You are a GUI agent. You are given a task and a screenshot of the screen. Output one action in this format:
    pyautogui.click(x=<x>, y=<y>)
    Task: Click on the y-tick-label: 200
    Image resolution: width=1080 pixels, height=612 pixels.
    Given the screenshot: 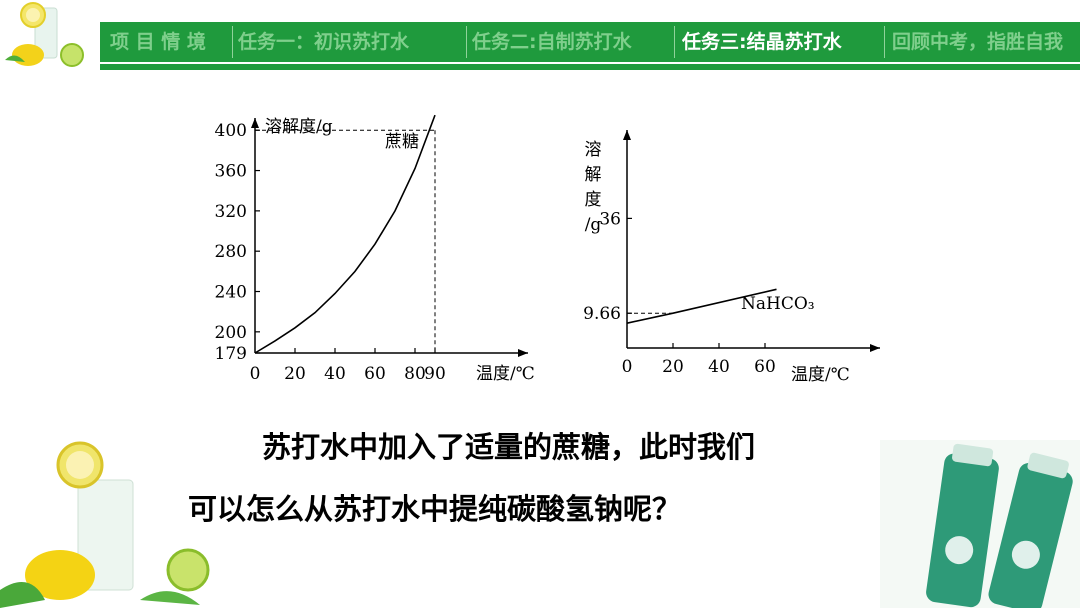 What is the action you would take?
    pyautogui.click(x=231, y=333)
    